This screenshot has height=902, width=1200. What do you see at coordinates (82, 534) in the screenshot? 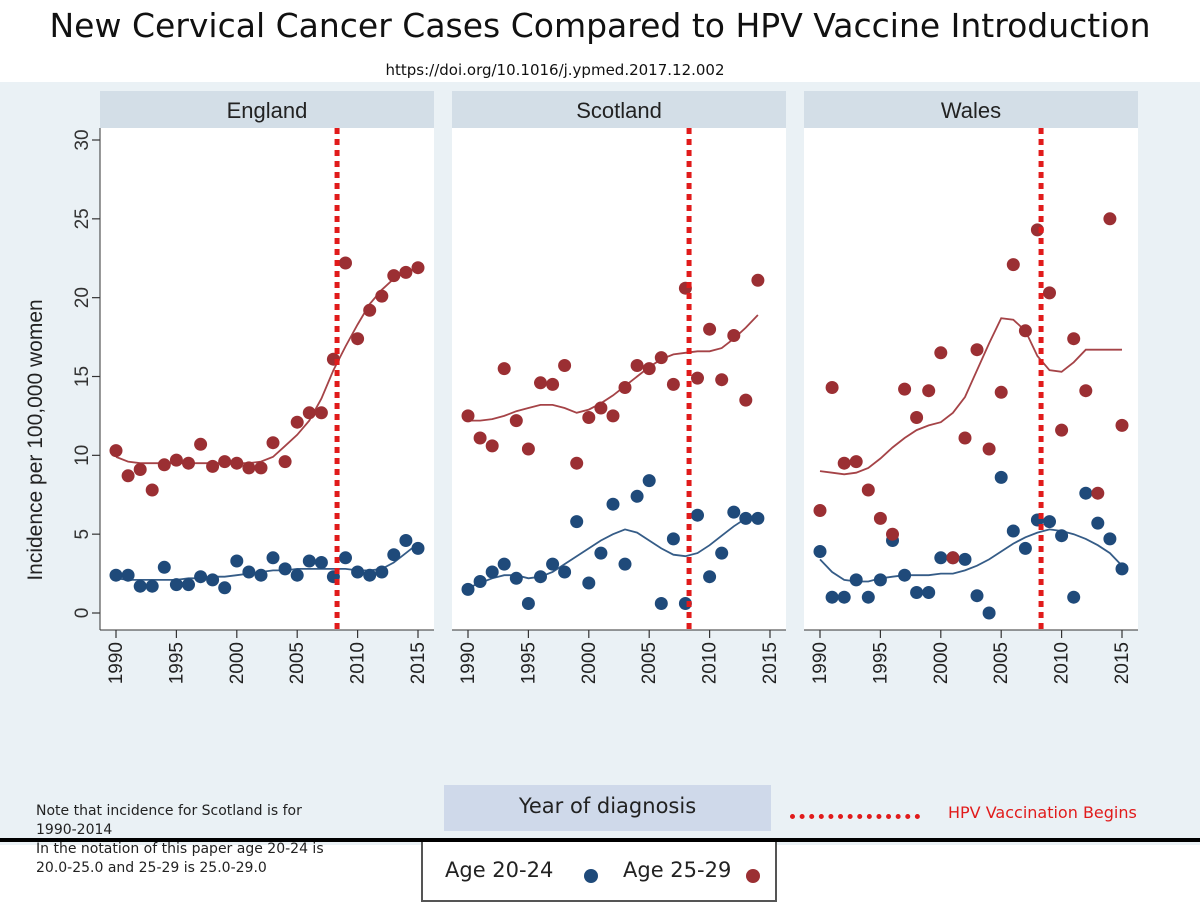
I see `y-tick-label: 5` at bounding box center [82, 534].